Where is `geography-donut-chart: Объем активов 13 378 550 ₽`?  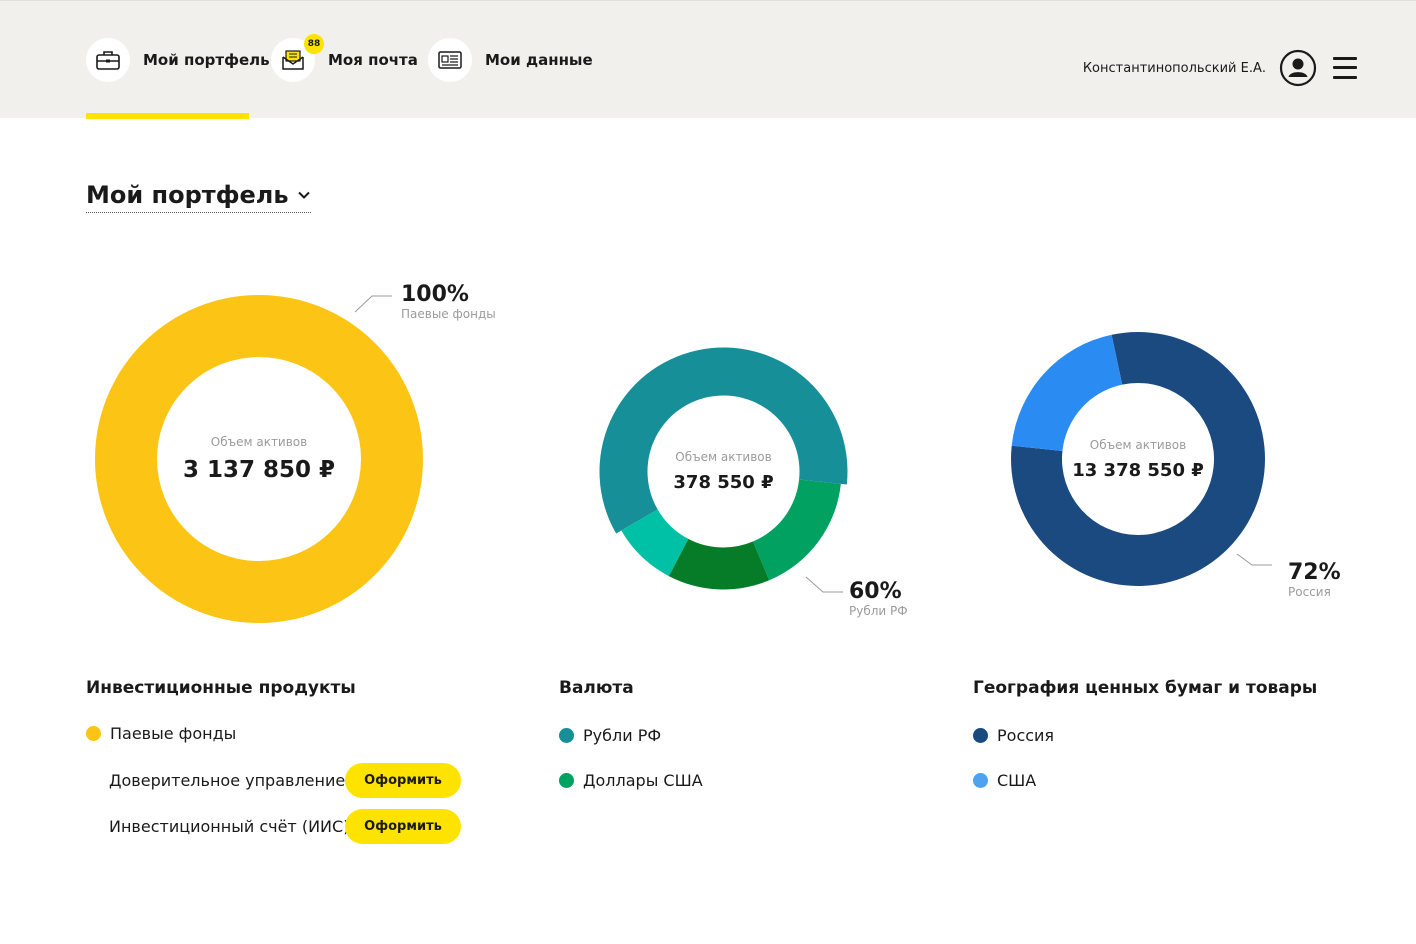
geography-donut-chart: Объем активов 13 378 550 ₽ is located at coordinates (1138, 459).